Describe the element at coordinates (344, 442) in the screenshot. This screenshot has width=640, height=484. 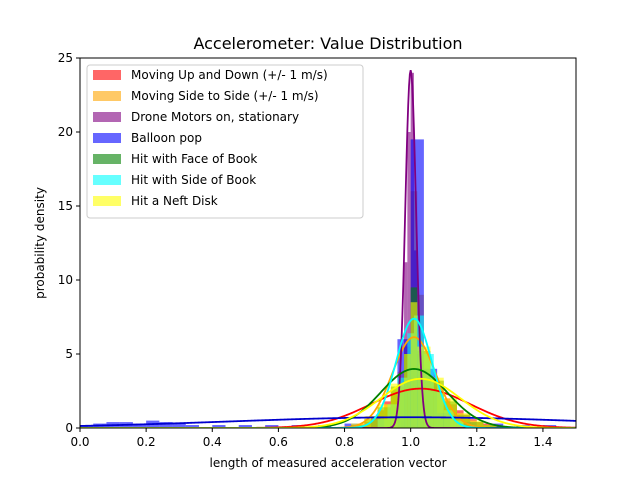
I see `x-tick-label: 0.8` at that location.